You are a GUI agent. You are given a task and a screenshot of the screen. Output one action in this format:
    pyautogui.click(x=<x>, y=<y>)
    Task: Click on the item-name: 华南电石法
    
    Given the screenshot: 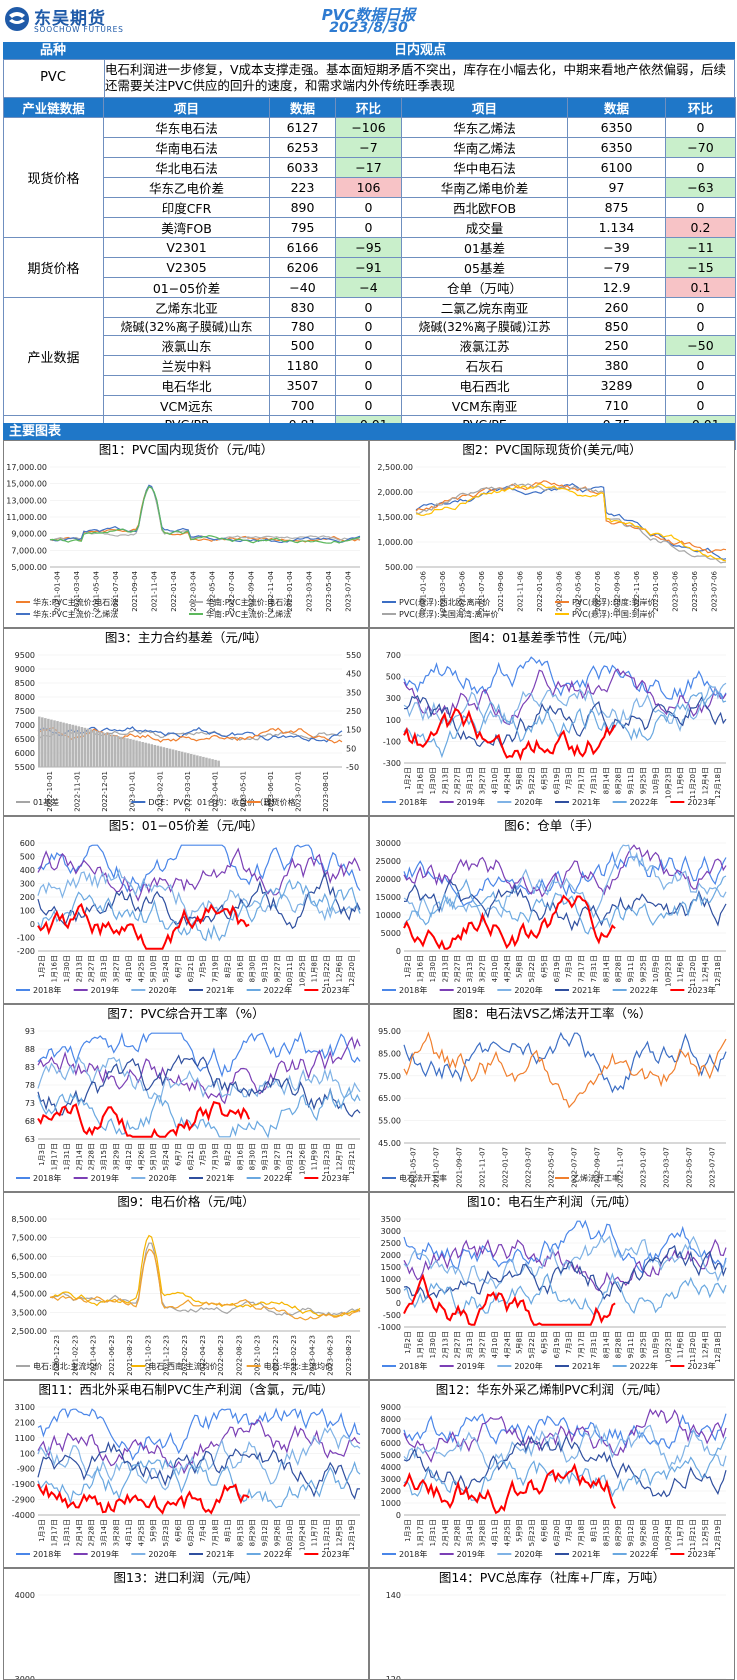 What is the action you would take?
    pyautogui.click(x=186, y=147)
    